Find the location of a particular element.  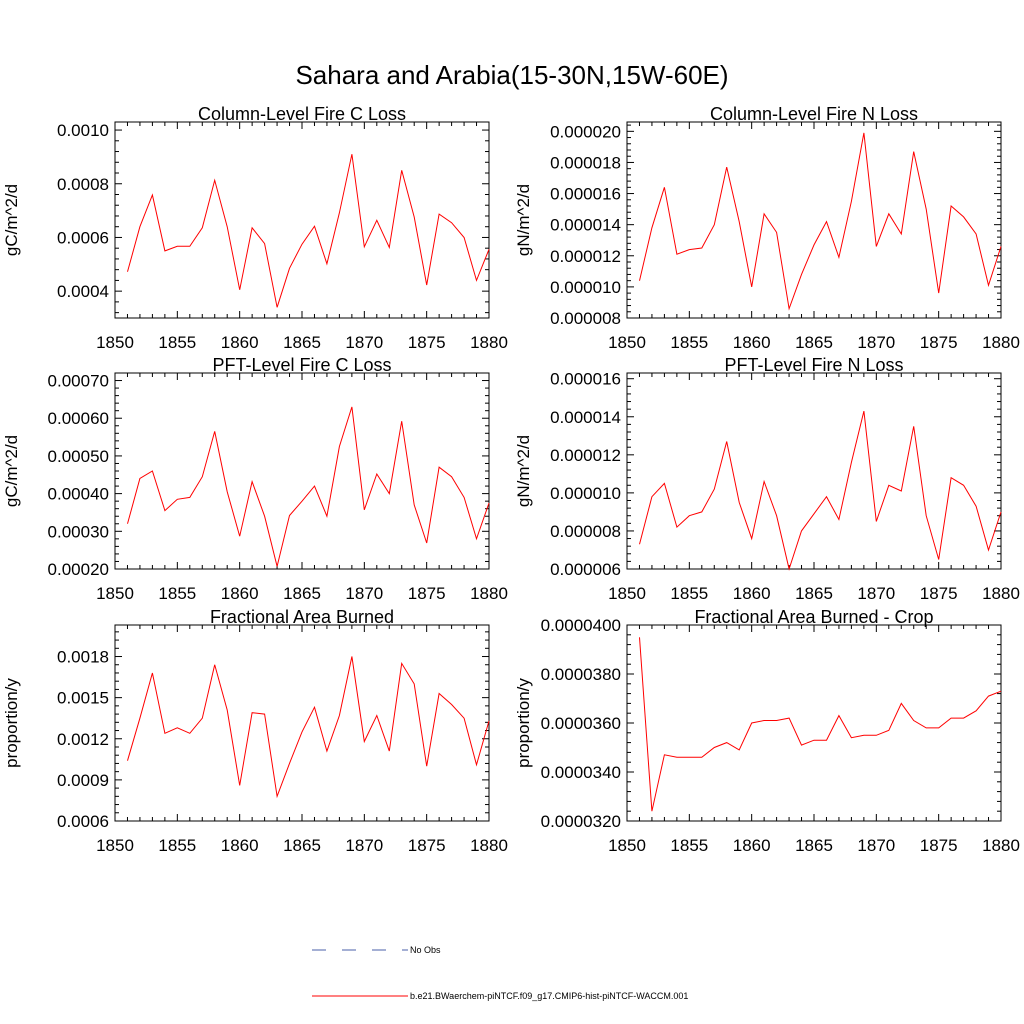

y-tick-label: 0.00030 is located at coordinates (78, 531).